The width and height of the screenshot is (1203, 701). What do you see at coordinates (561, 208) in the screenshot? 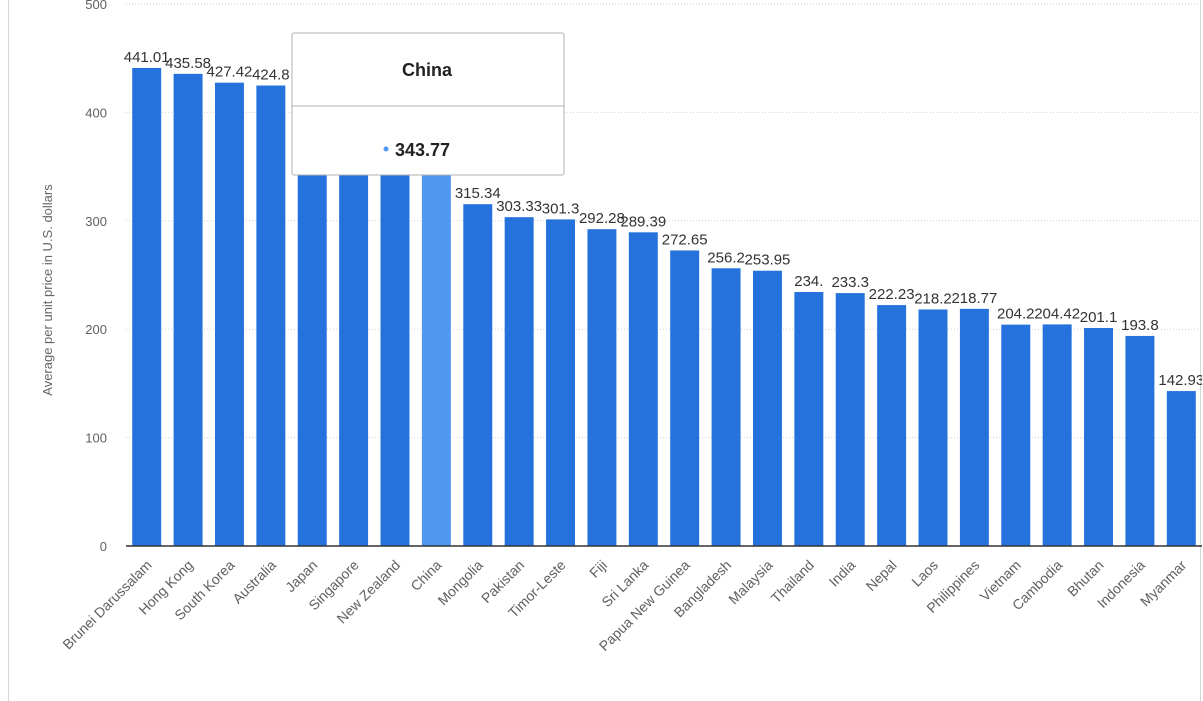
I see `data-label: 301.3` at bounding box center [561, 208].